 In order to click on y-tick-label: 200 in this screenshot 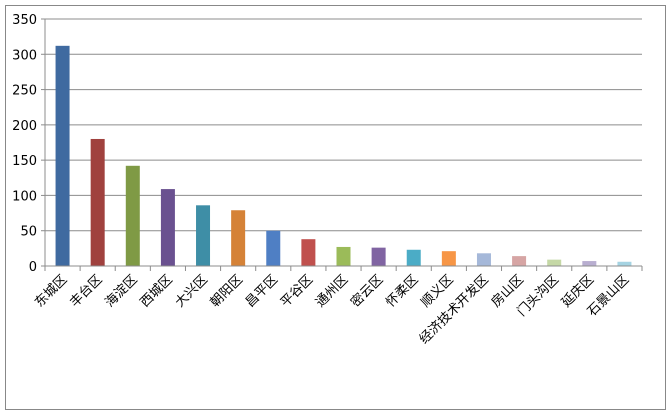, I will do `click(24, 126)`.